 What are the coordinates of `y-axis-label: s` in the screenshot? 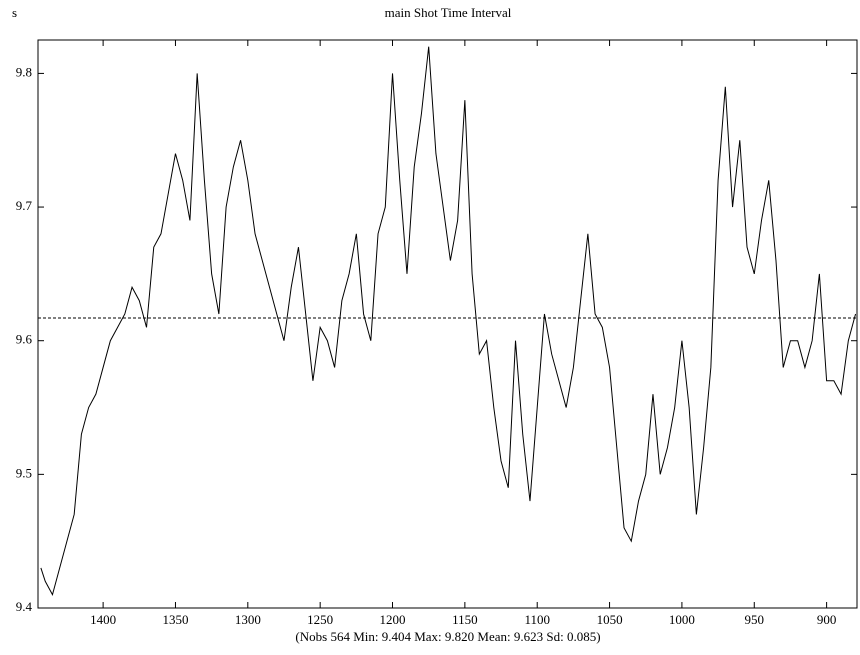 It's located at (14, 12).